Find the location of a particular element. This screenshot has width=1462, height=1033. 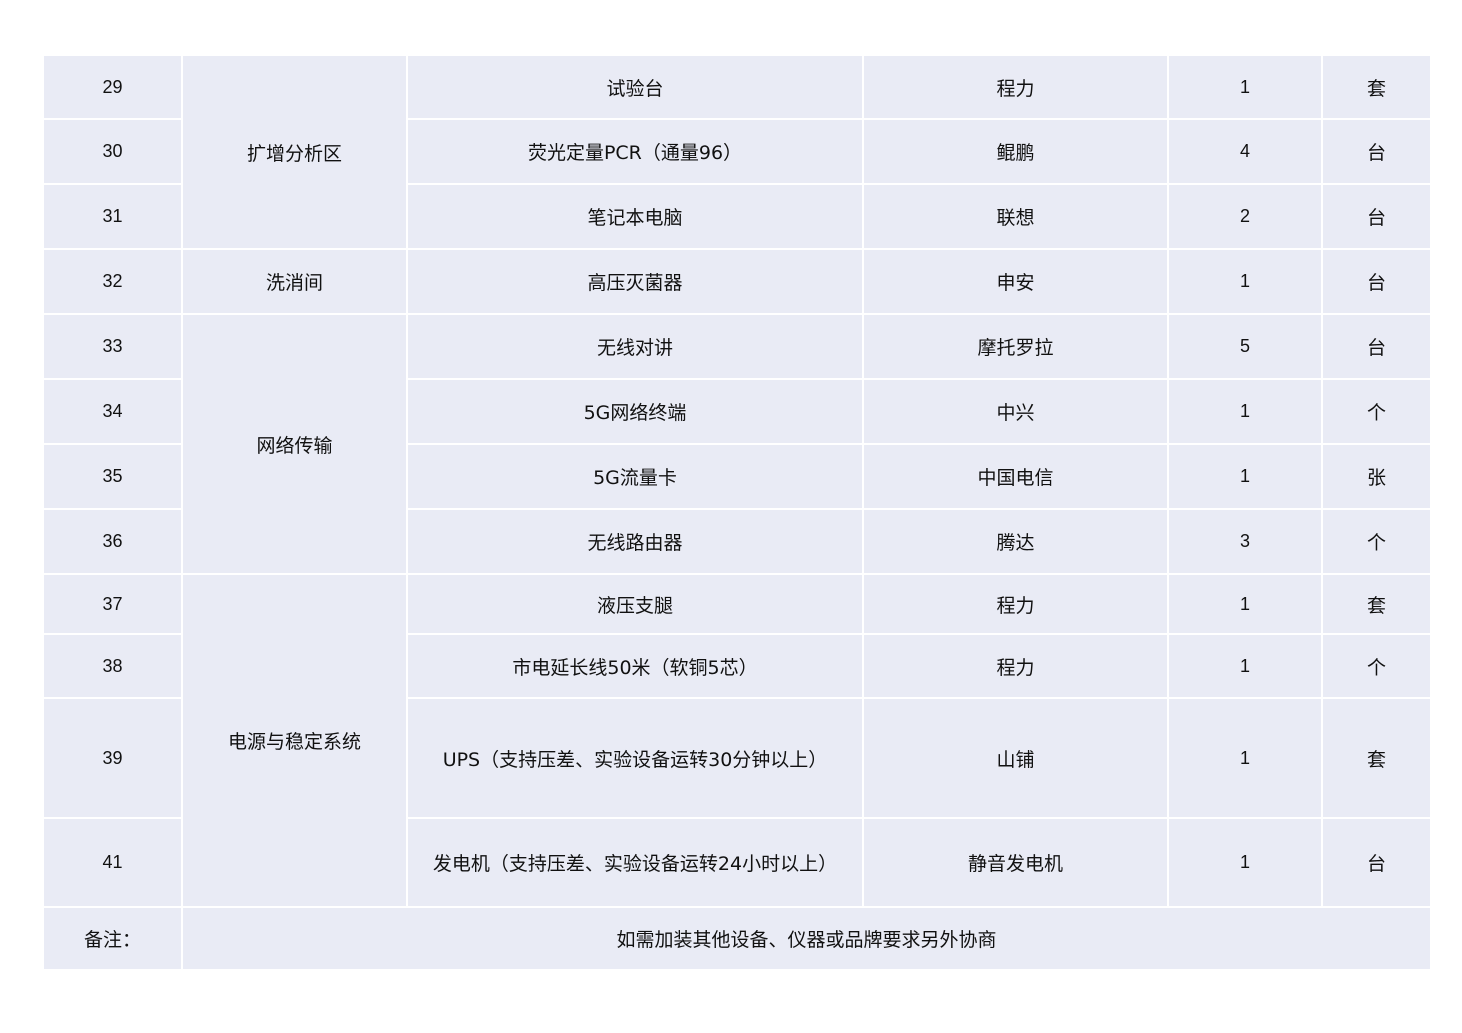

table-row: 38 市电延长线50米（软铜5芯） 程力 1 个 is located at coordinates (737, 666).